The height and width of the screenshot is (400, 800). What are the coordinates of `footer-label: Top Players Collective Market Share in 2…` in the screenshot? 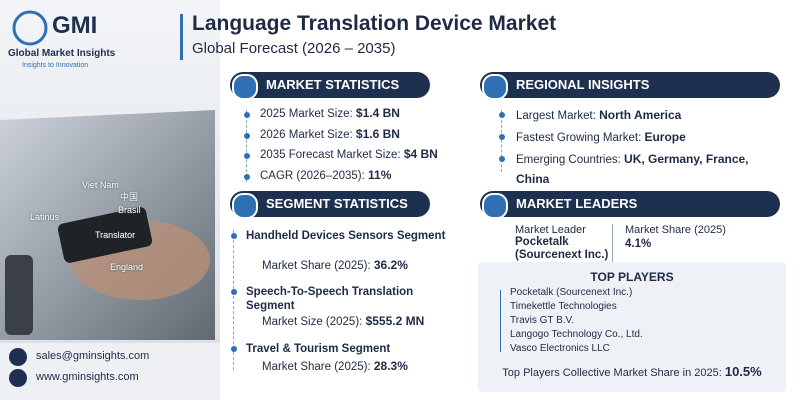 It's located at (612, 373).